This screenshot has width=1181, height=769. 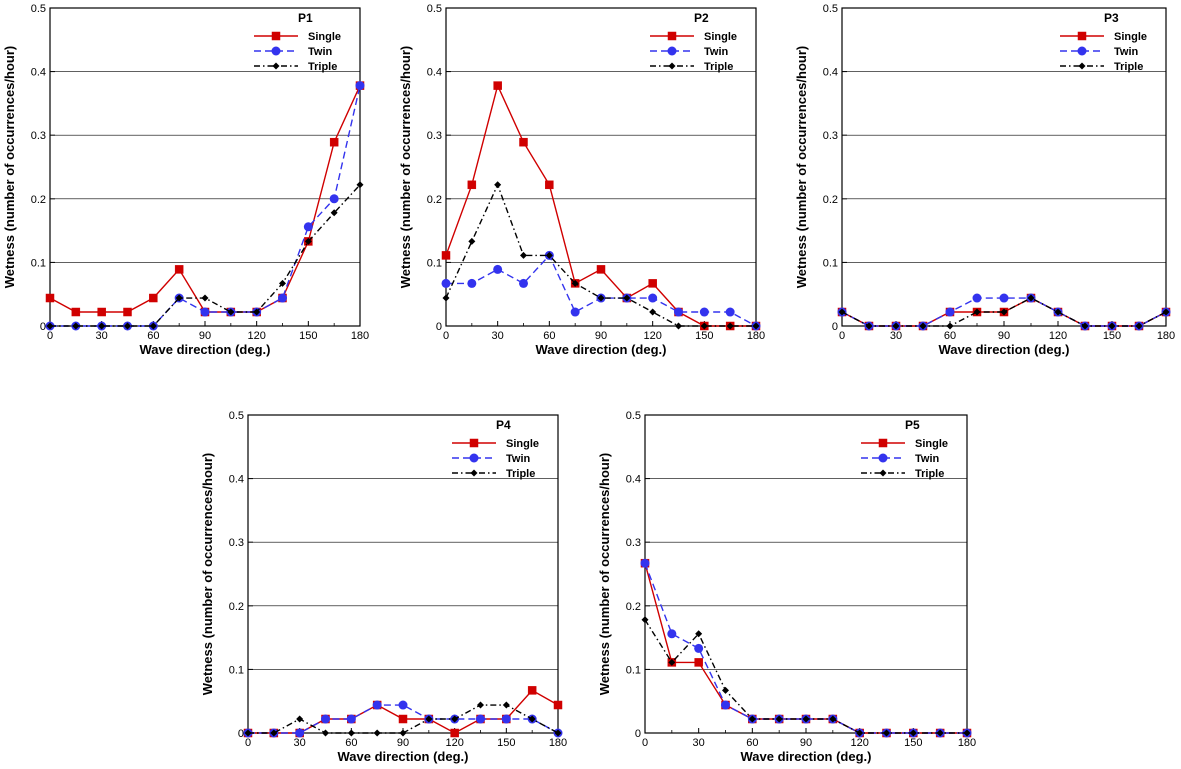 What do you see at coordinates (360, 336) in the screenshot?
I see `x-tick-label: 180` at bounding box center [360, 336].